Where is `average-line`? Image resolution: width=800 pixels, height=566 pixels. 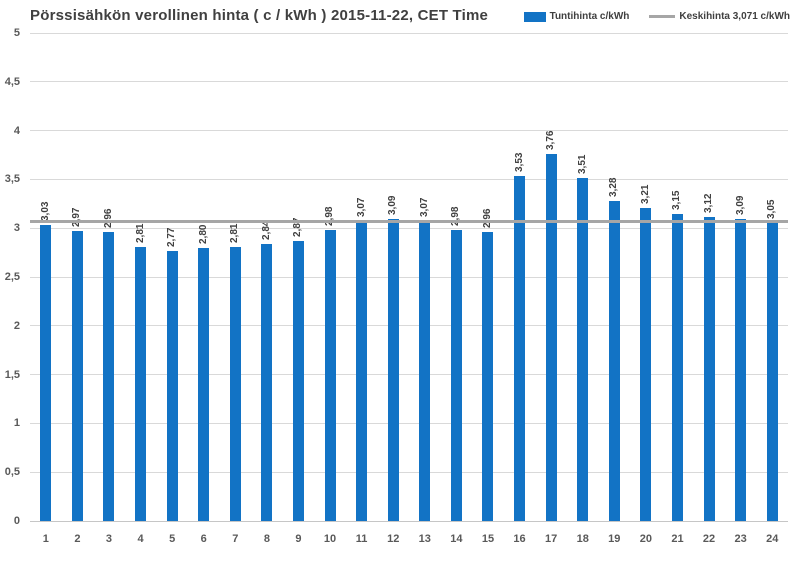
average-line is located at coordinates (409, 221).